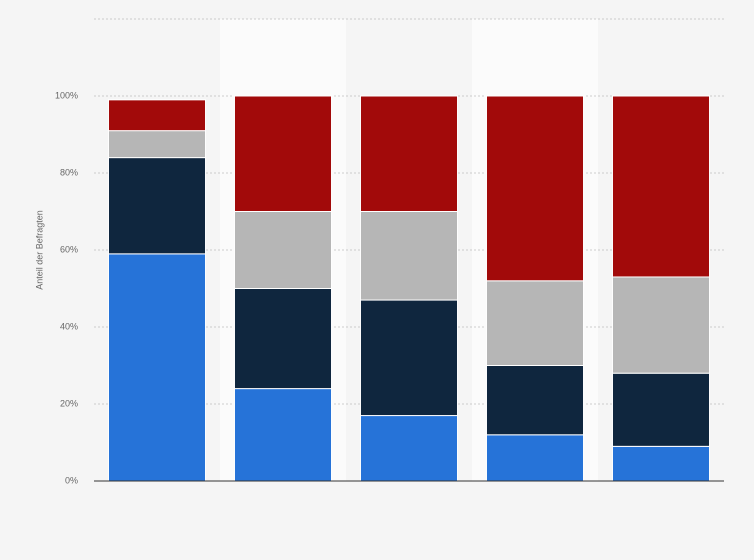 Image resolution: width=754 pixels, height=560 pixels. Describe the element at coordinates (69, 326) in the screenshot. I see `y-tick-label: 40%` at that location.